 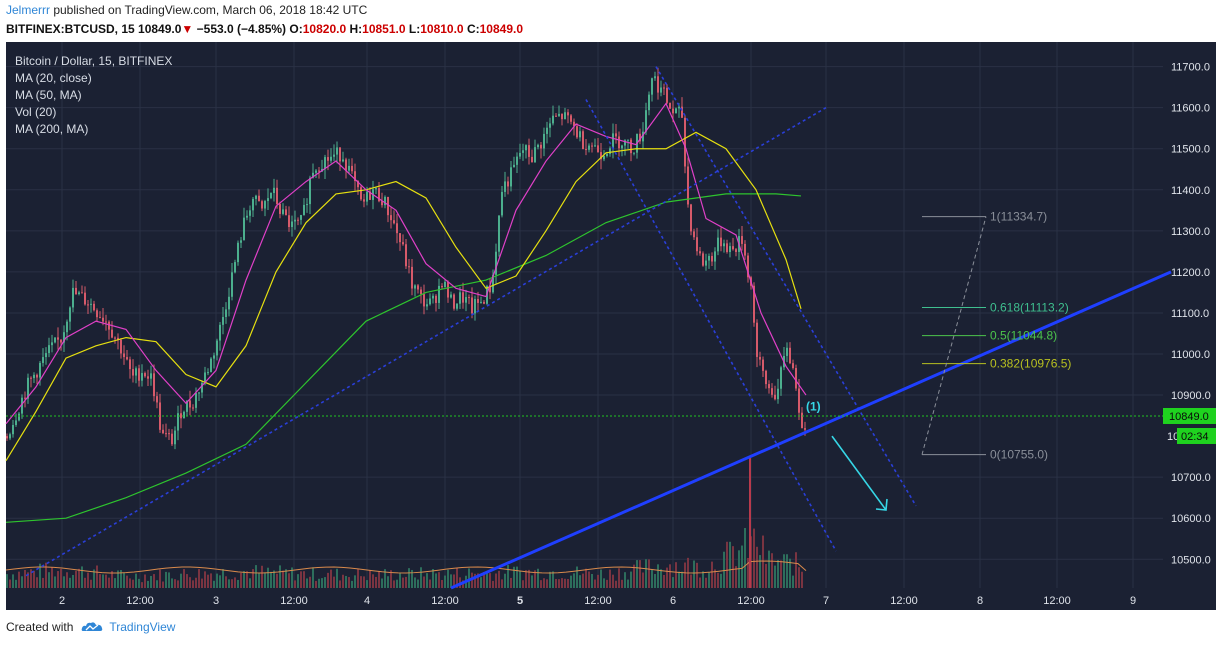 I want to click on x-tick-label: 7, so click(x=826, y=601).